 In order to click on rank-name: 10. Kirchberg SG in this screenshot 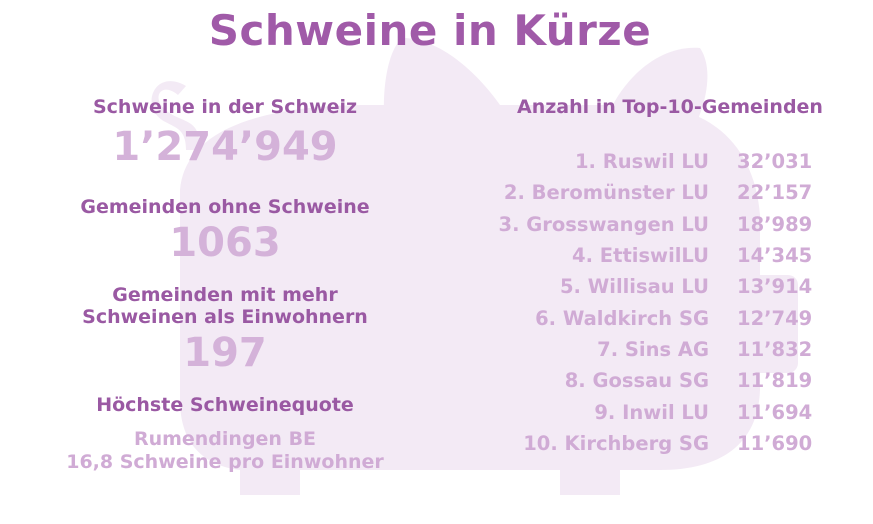, I will do `click(616, 443)`.